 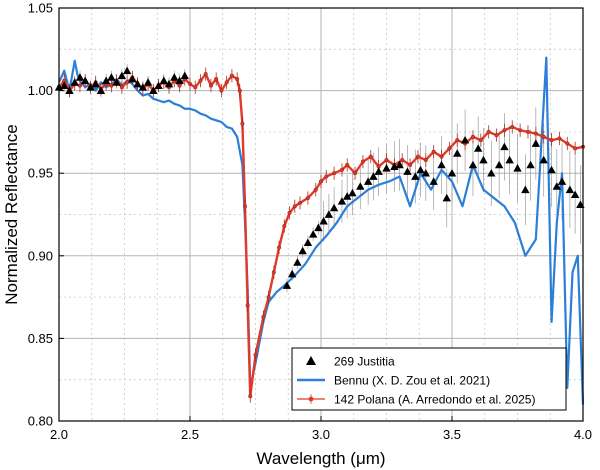 What do you see at coordinates (40, 173) in the screenshot?
I see `y-tick-label: 0.95` at bounding box center [40, 173].